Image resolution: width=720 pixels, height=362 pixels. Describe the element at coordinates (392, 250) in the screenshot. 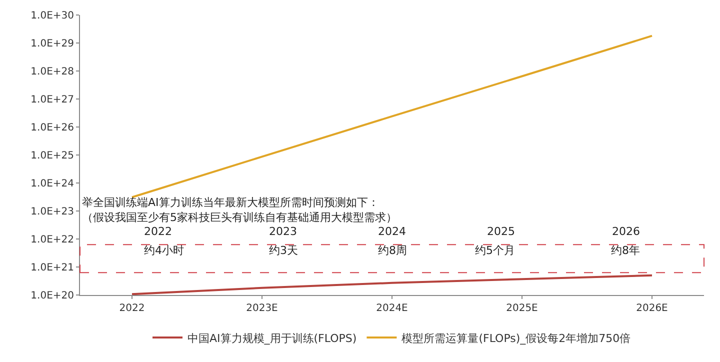

I see `annotation: 约8周` at that location.